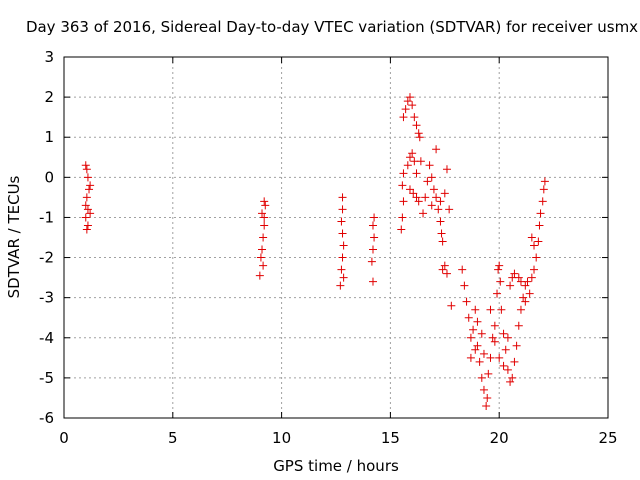 The height and width of the screenshot is (480, 640). I want to click on x-axis-label: GPS time / hours, so click(336, 466).